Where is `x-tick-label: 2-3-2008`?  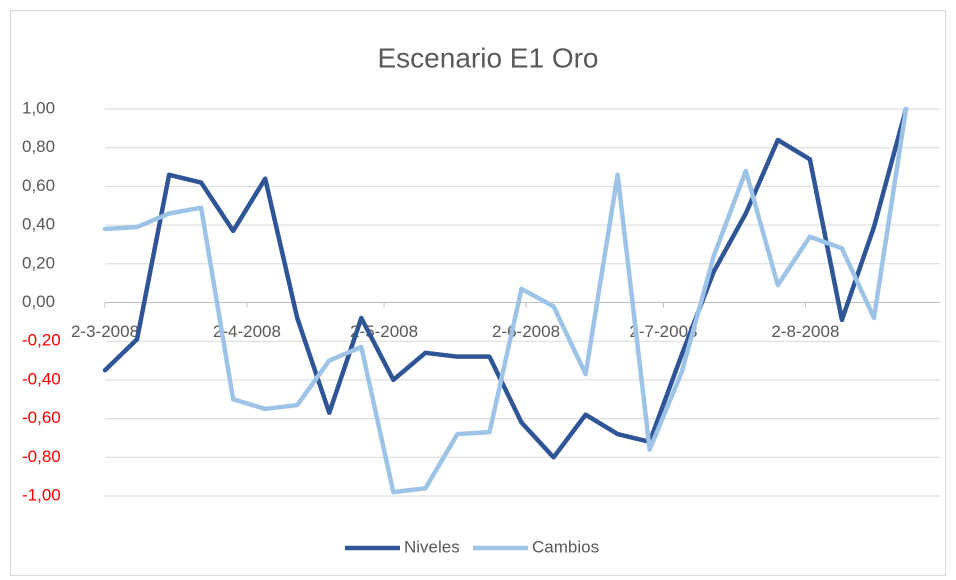 x-tick-label: 2-3-2008 is located at coordinates (105, 331).